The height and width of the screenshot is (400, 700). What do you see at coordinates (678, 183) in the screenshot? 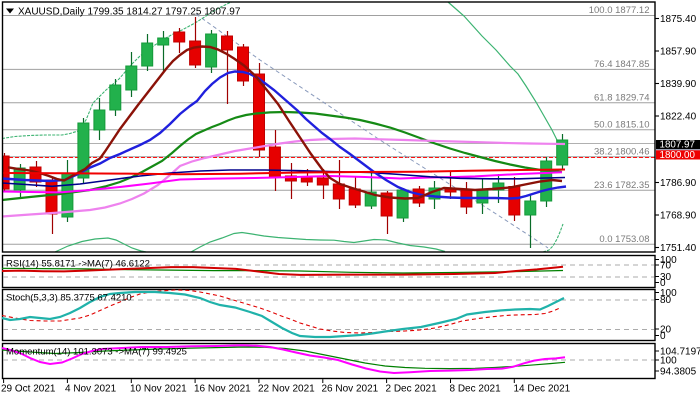
I see `svg-text: 1786.90` at bounding box center [678, 183].